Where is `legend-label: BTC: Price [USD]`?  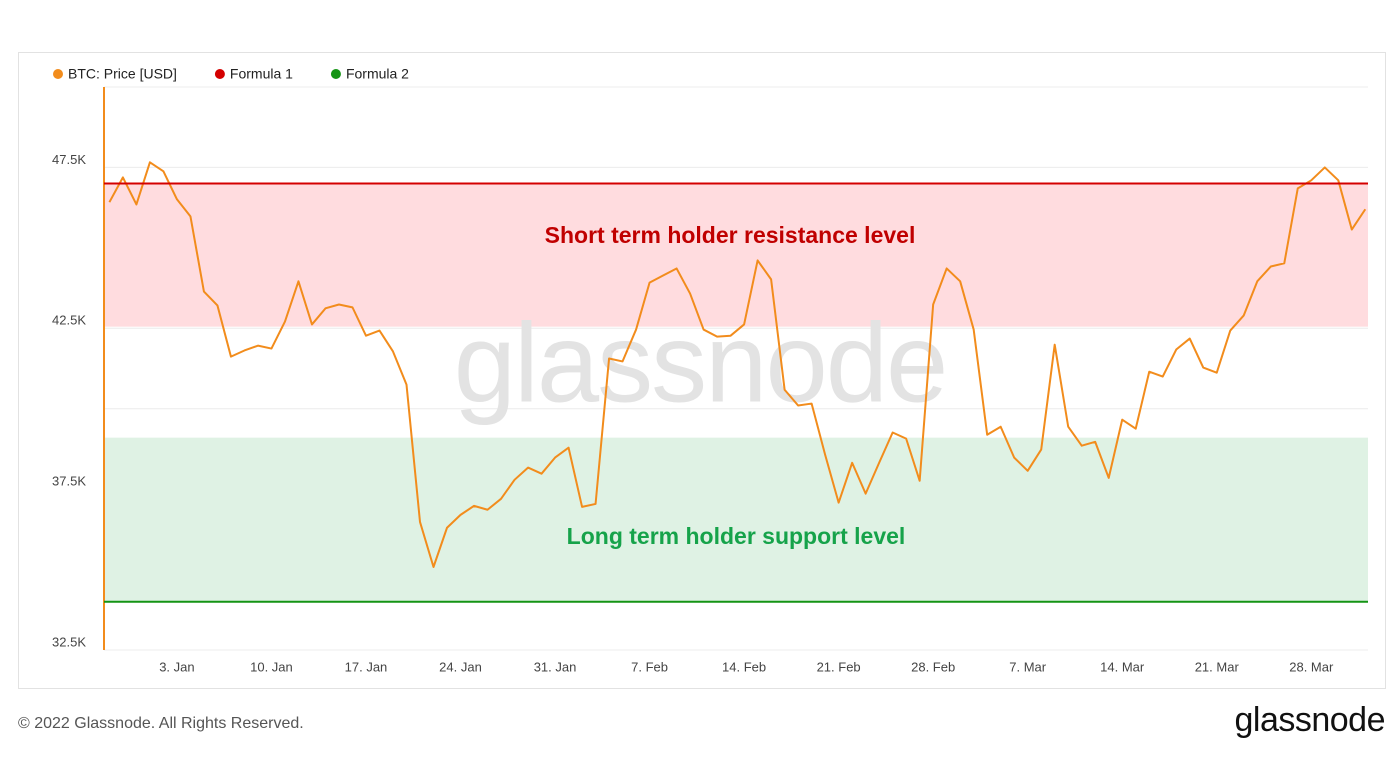
legend-label: BTC: Price [USD] is located at coordinates (122, 74).